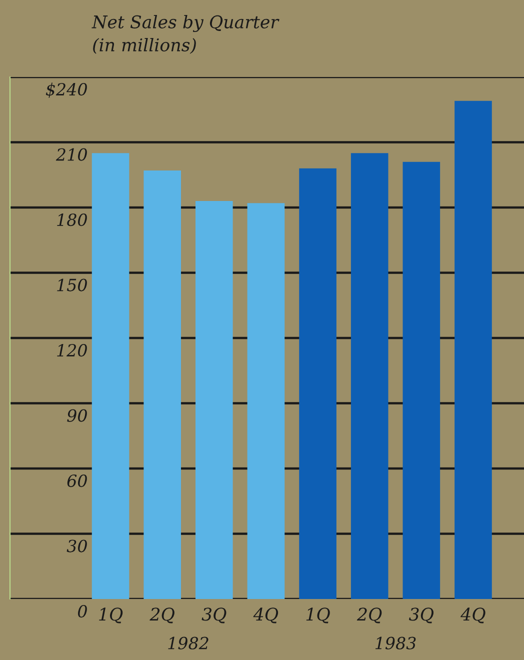 Image resolution: width=524 pixels, height=660 pixels. What do you see at coordinates (66, 90) in the screenshot?
I see `y-tick-label: $240` at bounding box center [66, 90].